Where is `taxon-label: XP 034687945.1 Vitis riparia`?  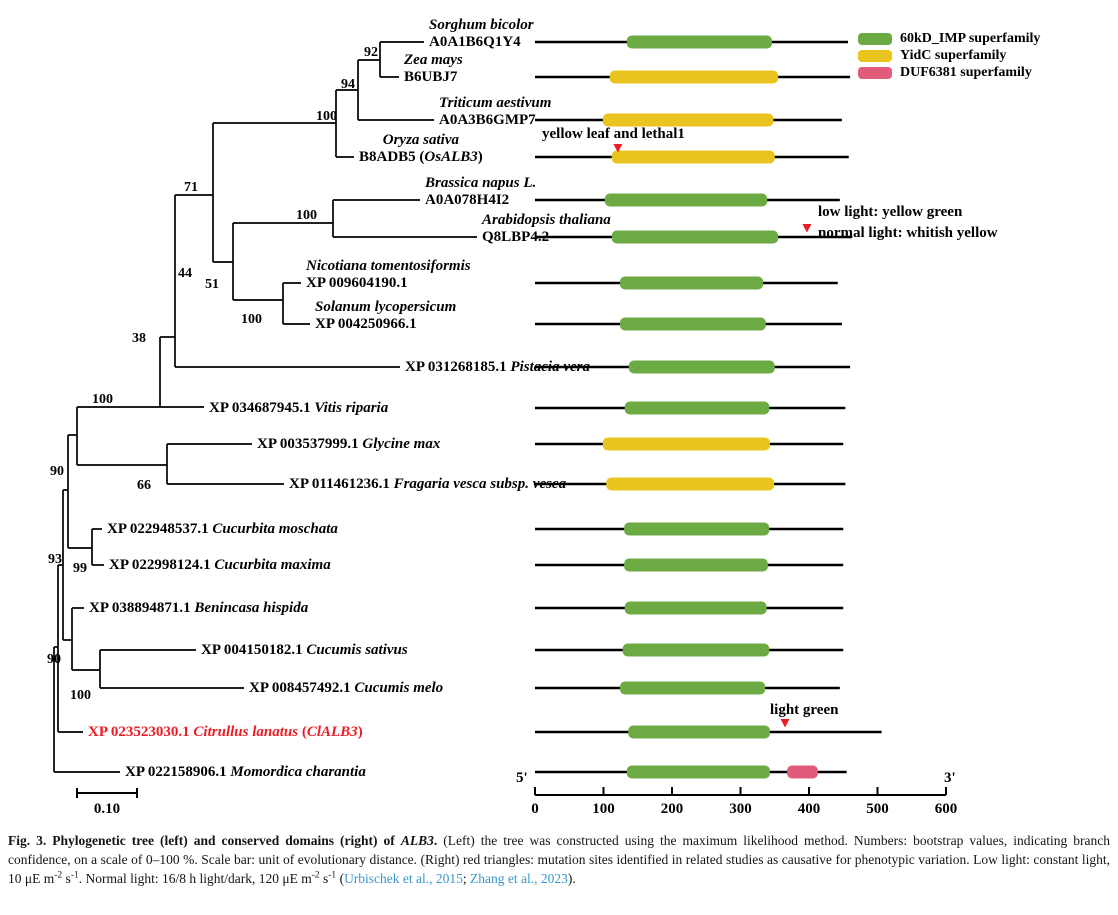 taxon-label: XP 034687945.1 Vitis riparia is located at coordinates (299, 407).